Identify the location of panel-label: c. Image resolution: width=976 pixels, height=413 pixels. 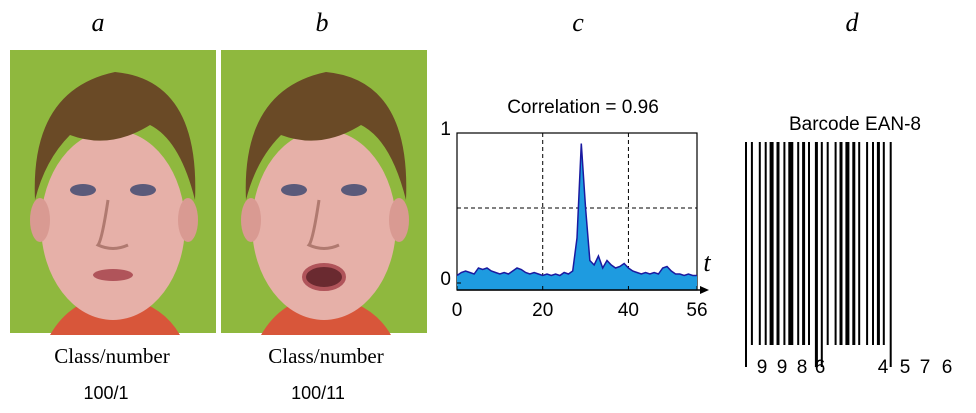
(578, 22).